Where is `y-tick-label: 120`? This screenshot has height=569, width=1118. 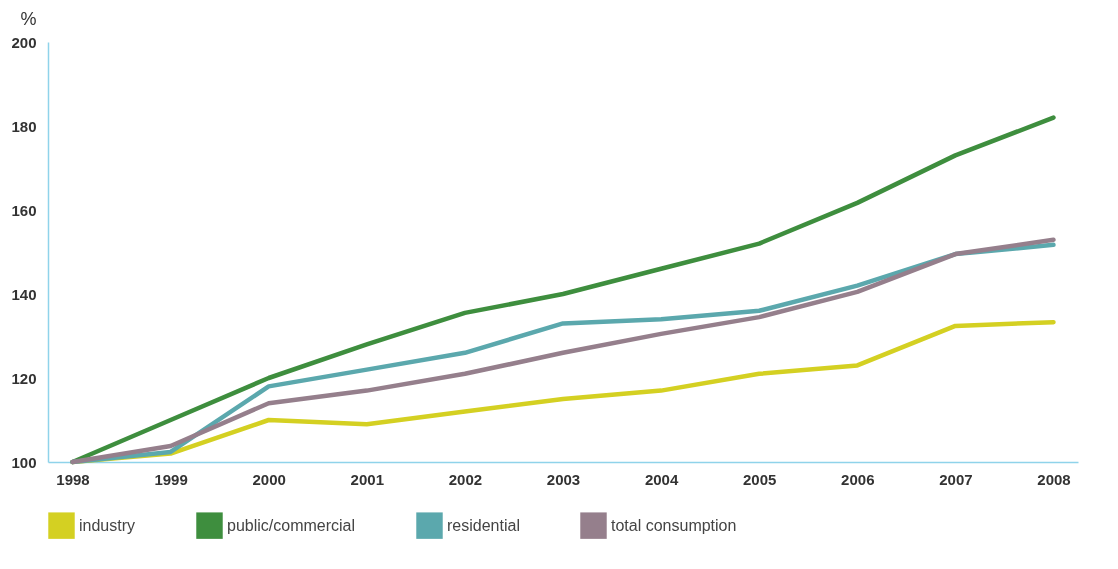
y-tick-label: 120 is located at coordinates (24, 378).